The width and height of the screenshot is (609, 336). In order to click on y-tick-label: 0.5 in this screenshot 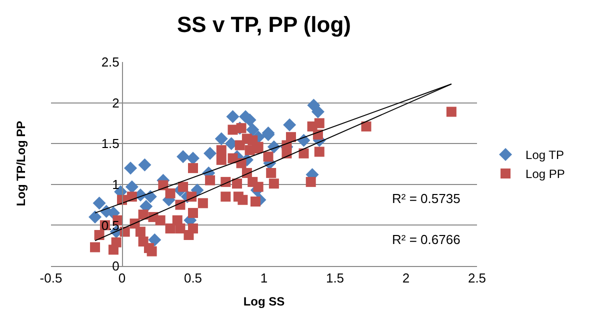, I will do `click(110, 225)`.